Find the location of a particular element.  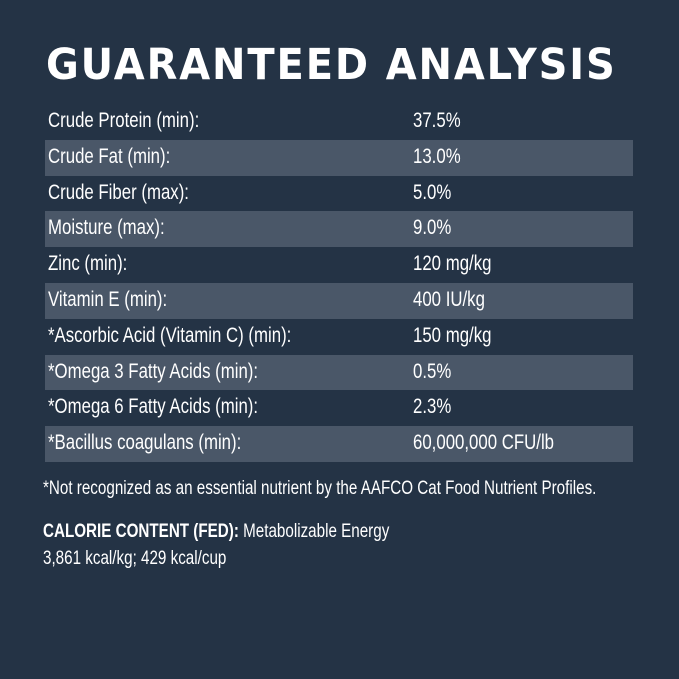

row-label: *Ascorbic Acid (Vitamin C) (min): is located at coordinates (170, 335).